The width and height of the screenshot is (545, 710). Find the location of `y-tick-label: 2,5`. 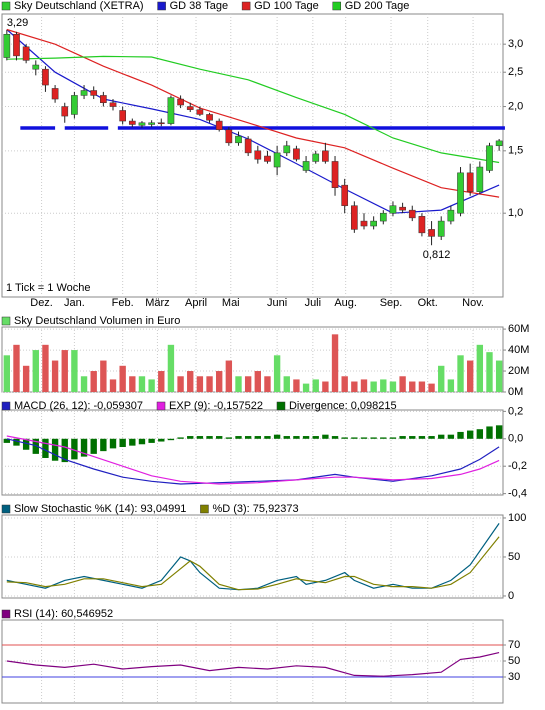

y-tick-label: 2,5 is located at coordinates (515, 72).